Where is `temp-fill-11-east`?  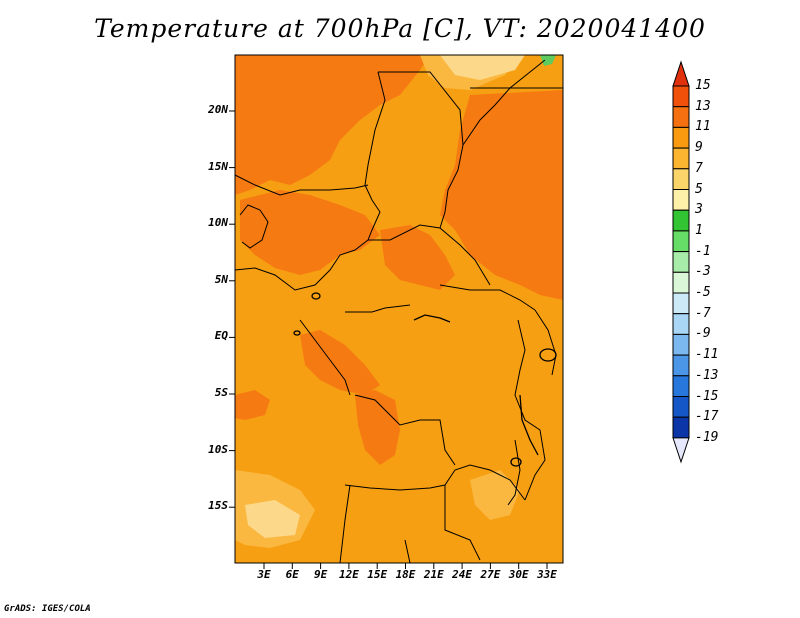 temp-fill-11-east is located at coordinates (501, 195).